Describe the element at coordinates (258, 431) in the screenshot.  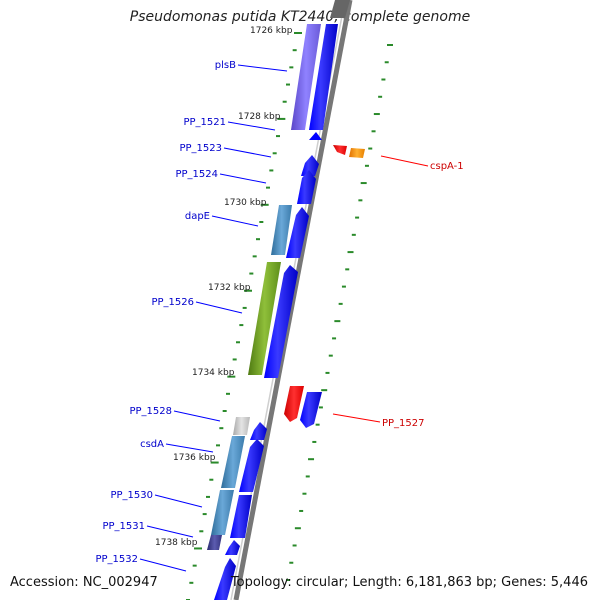
I see `gene-PP_1528-forward` at that location.